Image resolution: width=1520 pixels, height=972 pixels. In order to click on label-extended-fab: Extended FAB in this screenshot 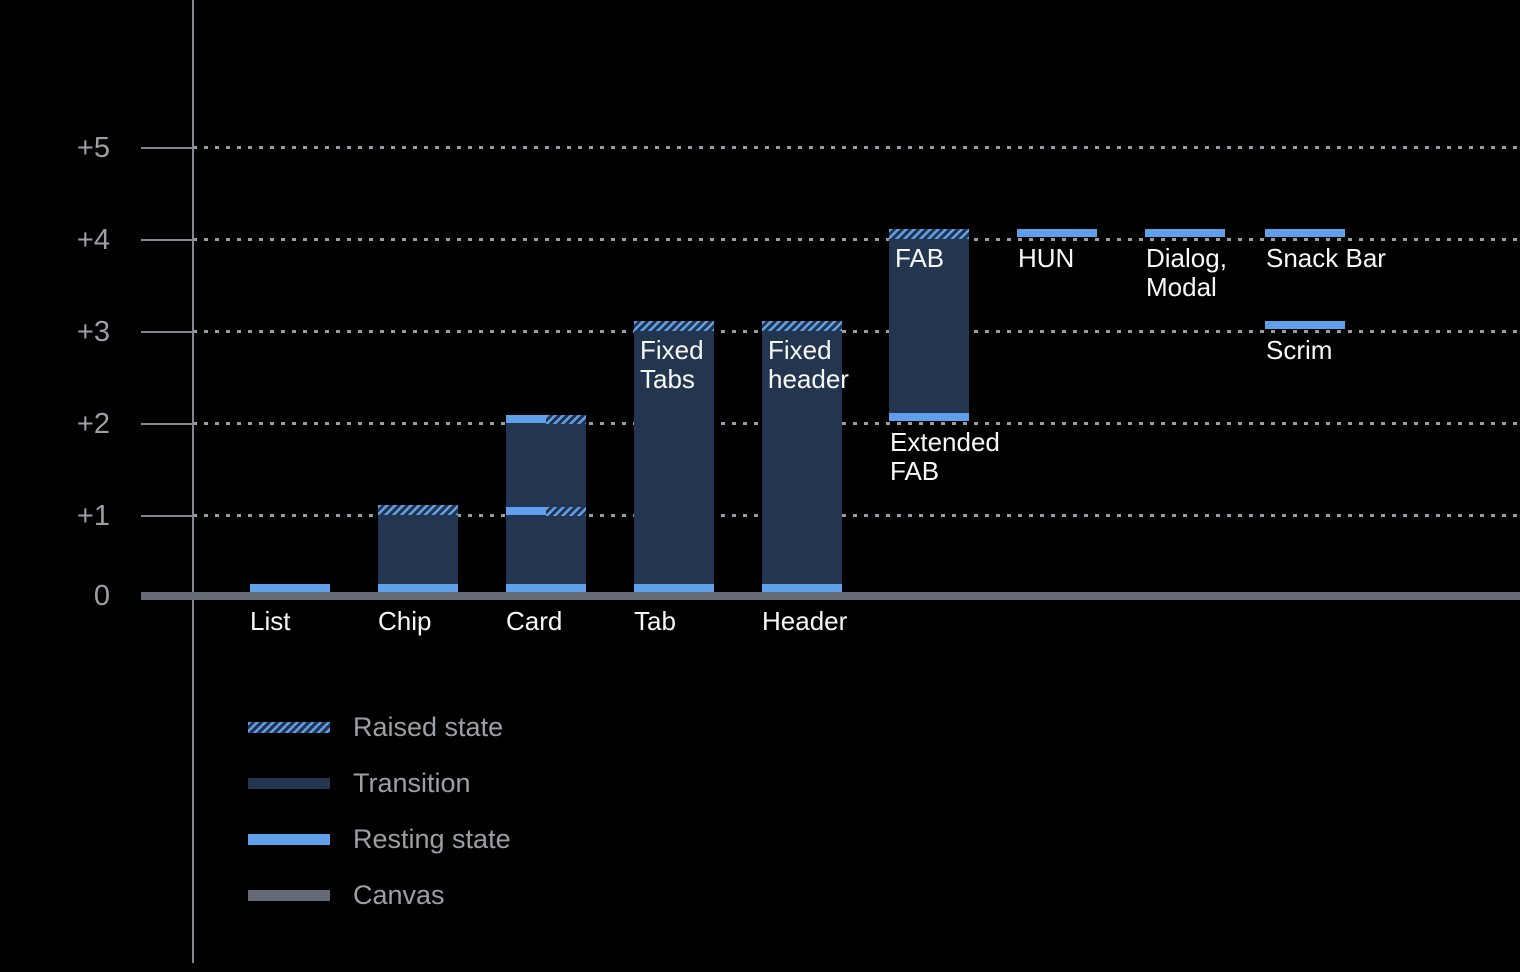, I will do `click(945, 456)`.